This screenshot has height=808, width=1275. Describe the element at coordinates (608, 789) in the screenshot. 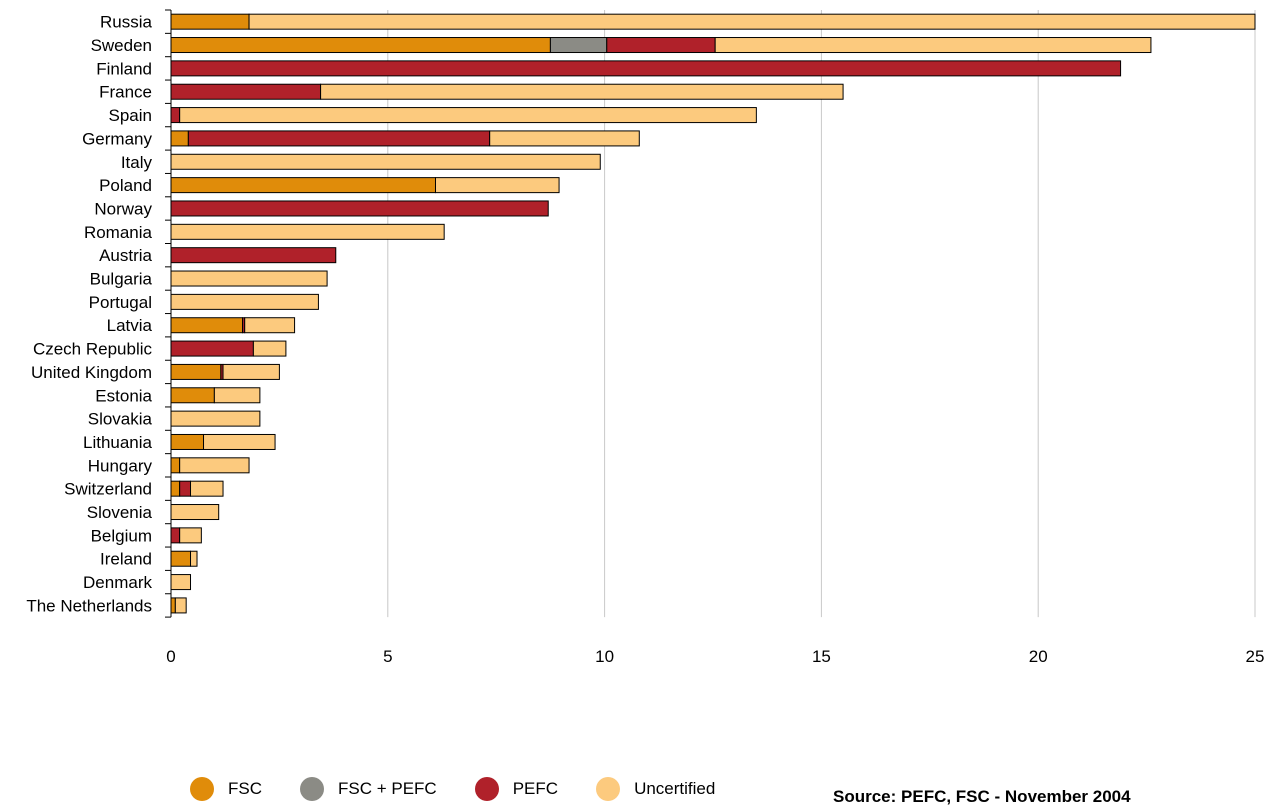

I see `legend-swatch-uncertified` at that location.